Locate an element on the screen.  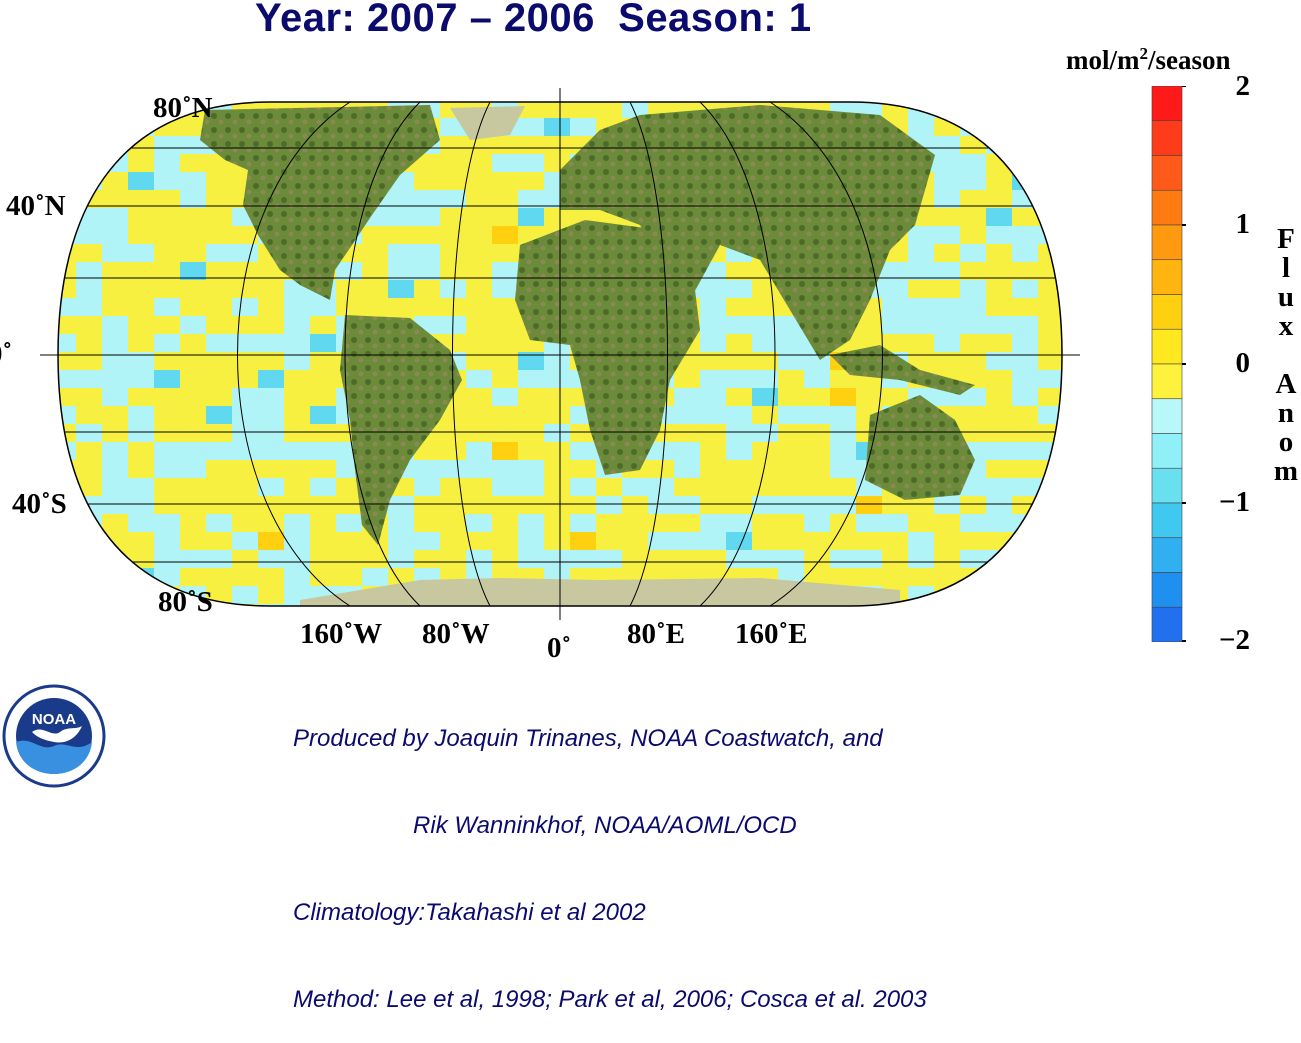
colorbar-title-space is located at coordinates (1286, 355).